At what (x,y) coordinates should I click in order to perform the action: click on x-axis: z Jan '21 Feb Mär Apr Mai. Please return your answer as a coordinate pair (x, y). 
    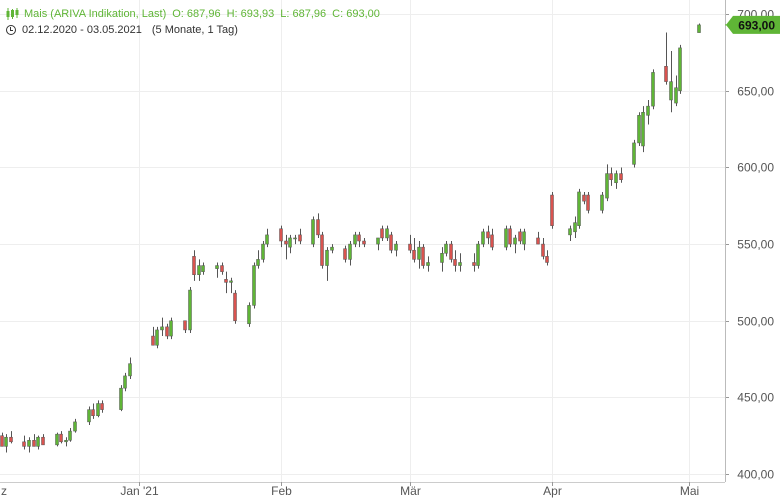
    Looking at the image, I should click on (362, 490).